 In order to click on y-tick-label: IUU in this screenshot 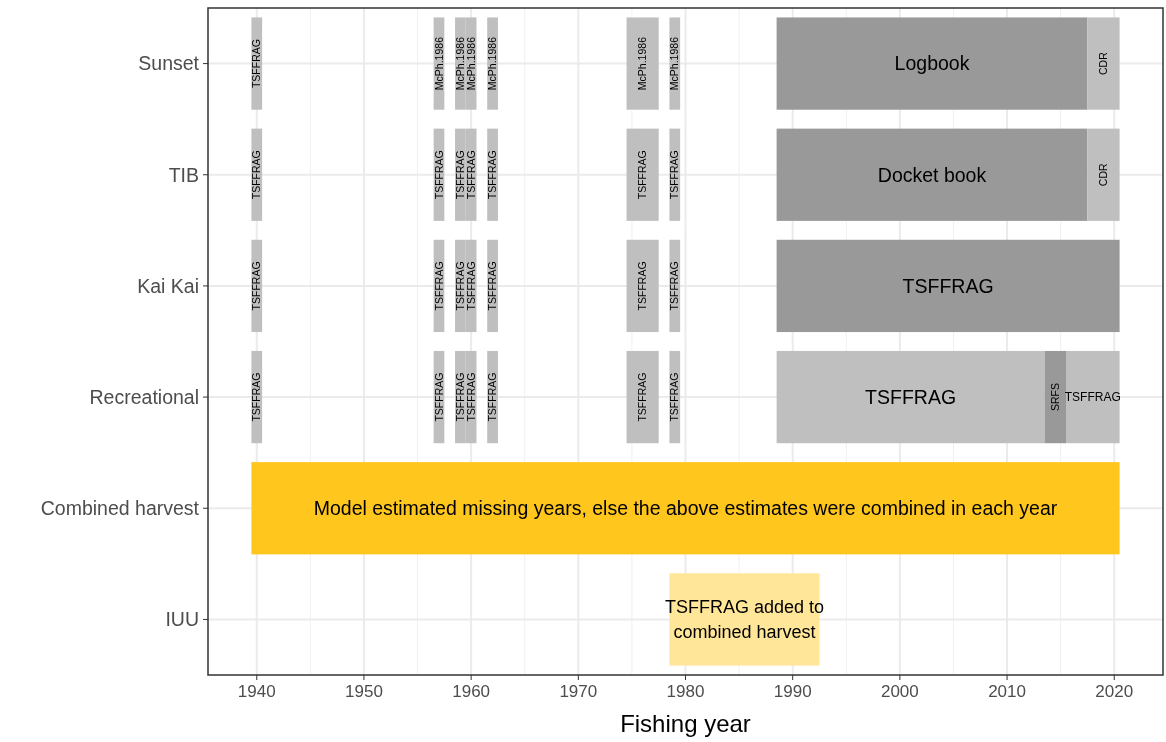, I will do `click(182, 619)`.